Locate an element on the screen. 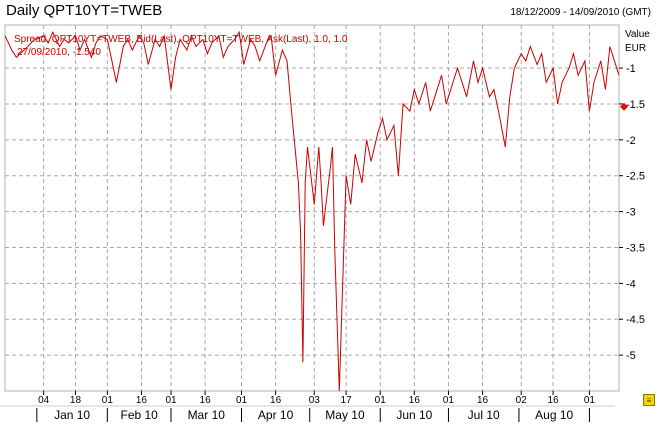 The width and height of the screenshot is (659, 427). current-value-marker is located at coordinates (624, 106).